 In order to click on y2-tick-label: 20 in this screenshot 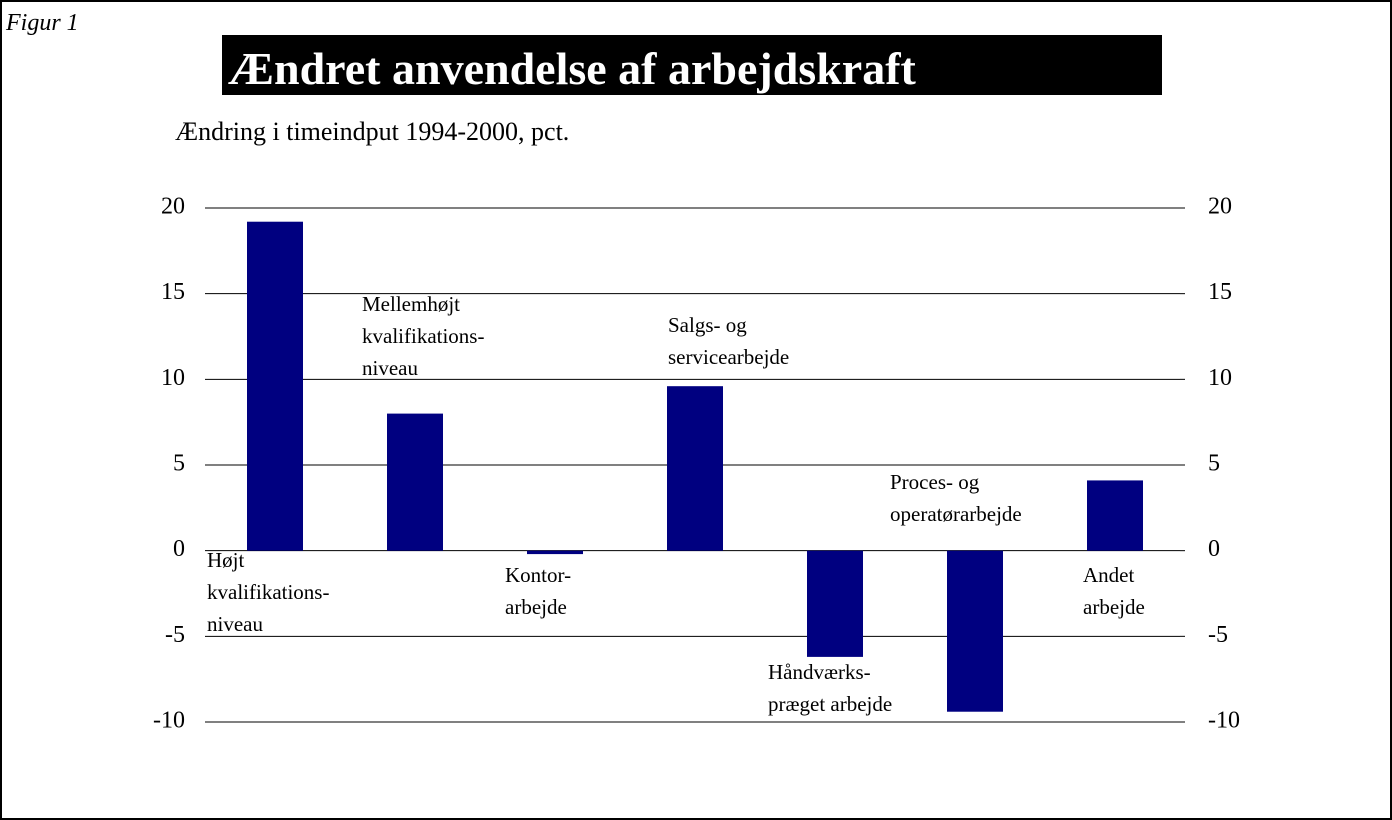, I will do `click(1220, 207)`.